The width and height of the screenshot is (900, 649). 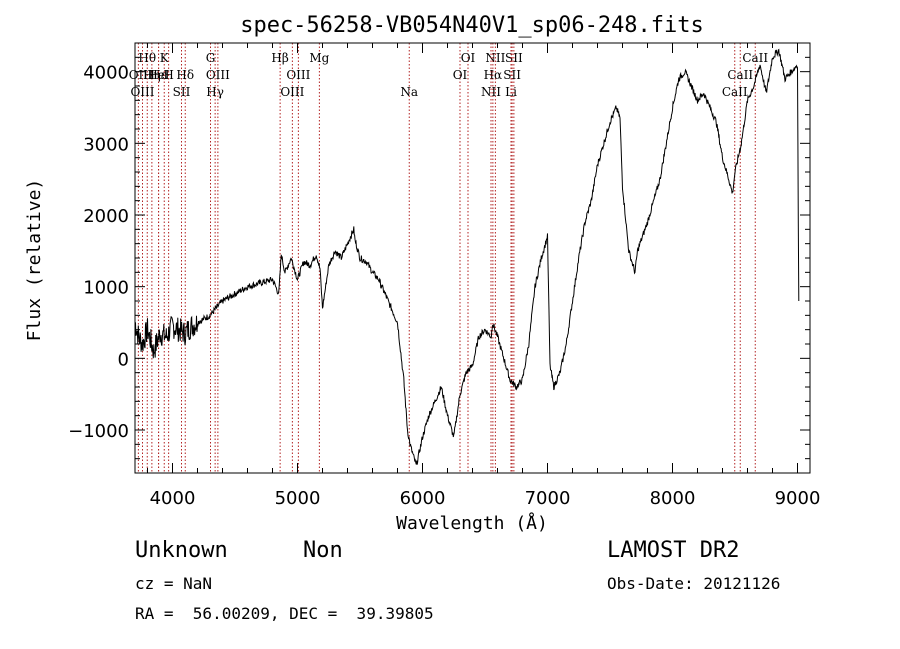 What do you see at coordinates (147, 58) in the screenshot?
I see `line-marker-label: Hθ` at bounding box center [147, 58].